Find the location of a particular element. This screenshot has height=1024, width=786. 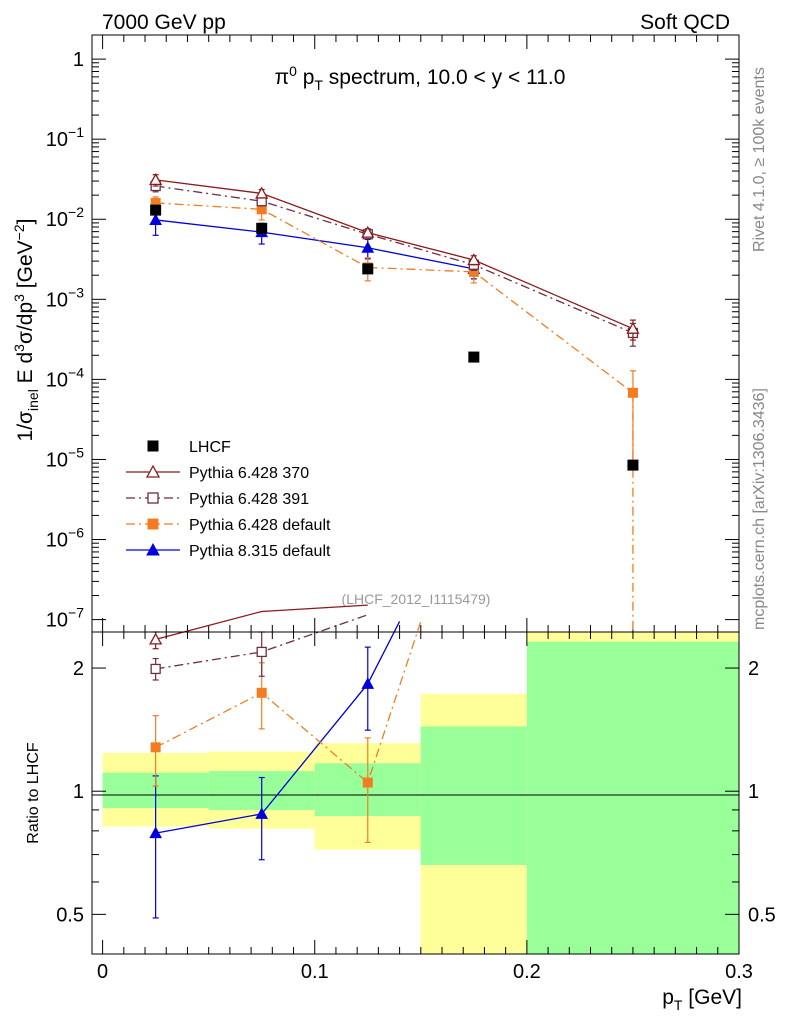

legend-label-lhcf: LHCF is located at coordinates (210, 447).